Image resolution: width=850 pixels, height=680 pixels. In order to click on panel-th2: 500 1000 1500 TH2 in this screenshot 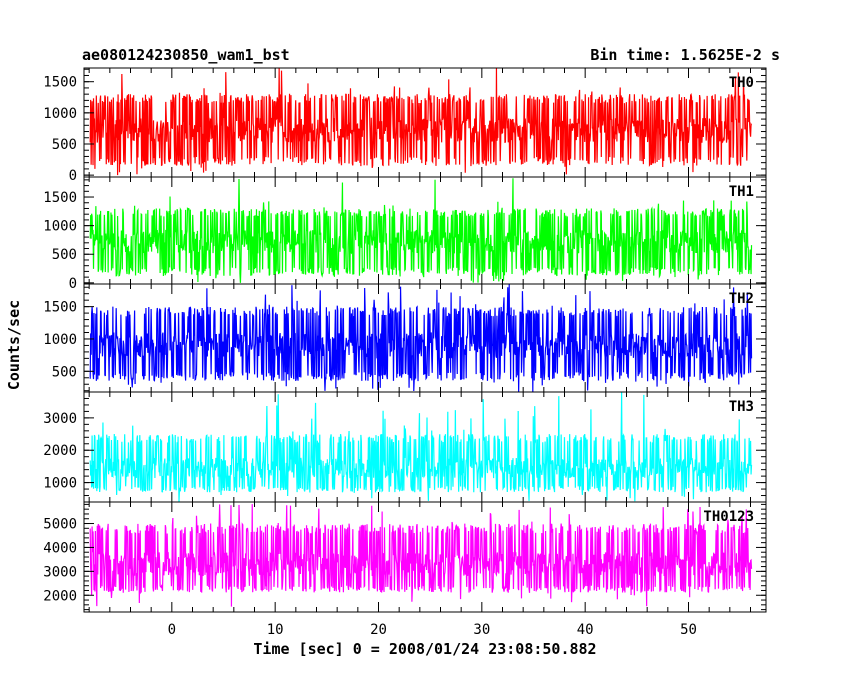, I will do `click(405, 338)`.